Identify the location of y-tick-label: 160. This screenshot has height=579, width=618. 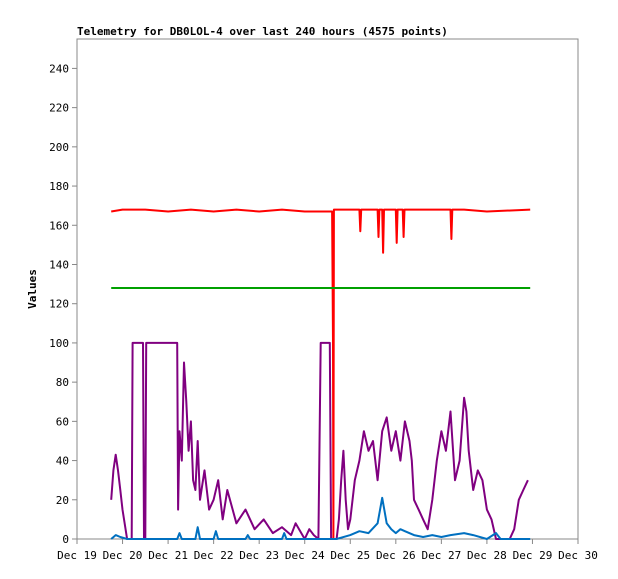
(59, 225).